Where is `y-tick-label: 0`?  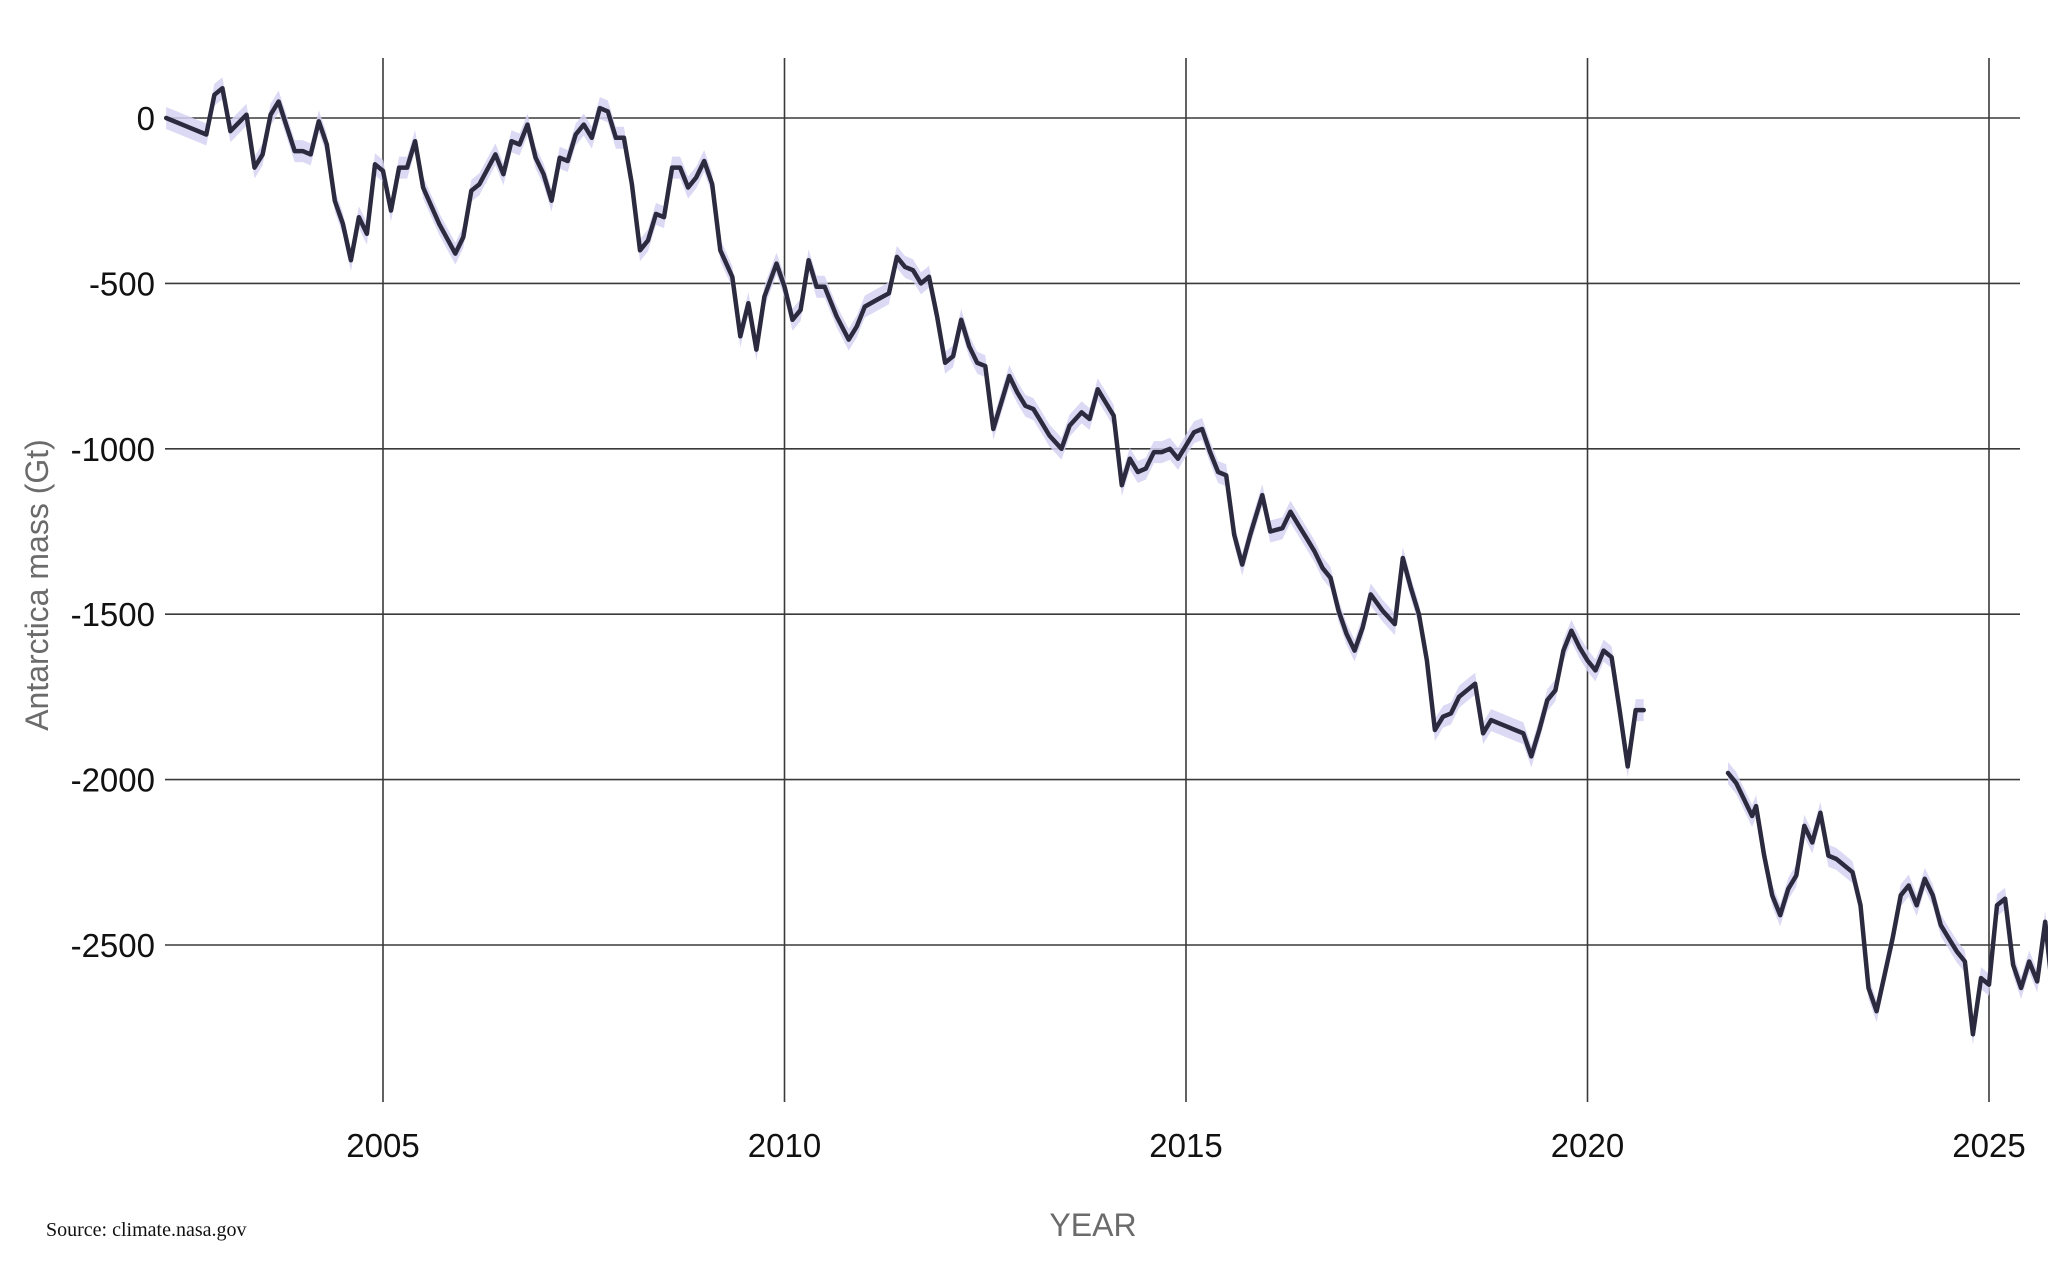 y-tick-label: 0 is located at coordinates (146, 118).